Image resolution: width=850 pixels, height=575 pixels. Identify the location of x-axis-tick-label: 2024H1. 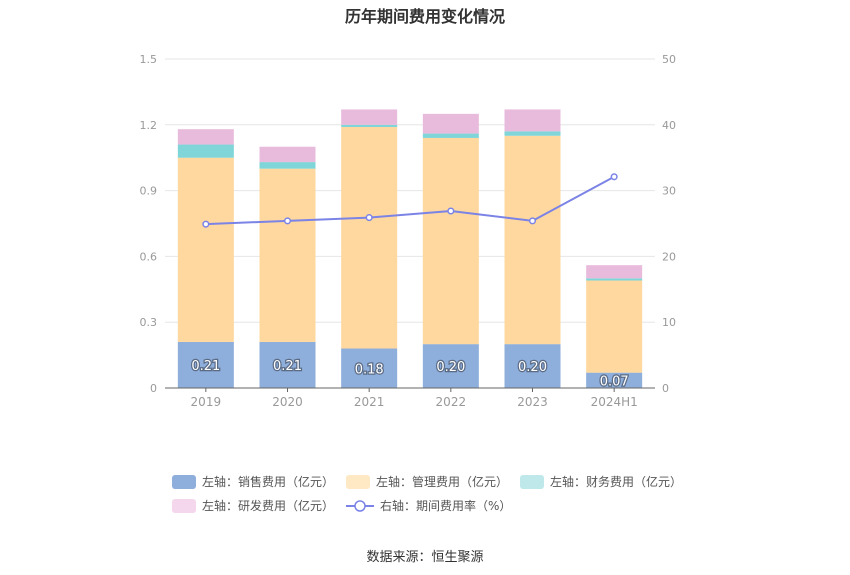
(614, 402).